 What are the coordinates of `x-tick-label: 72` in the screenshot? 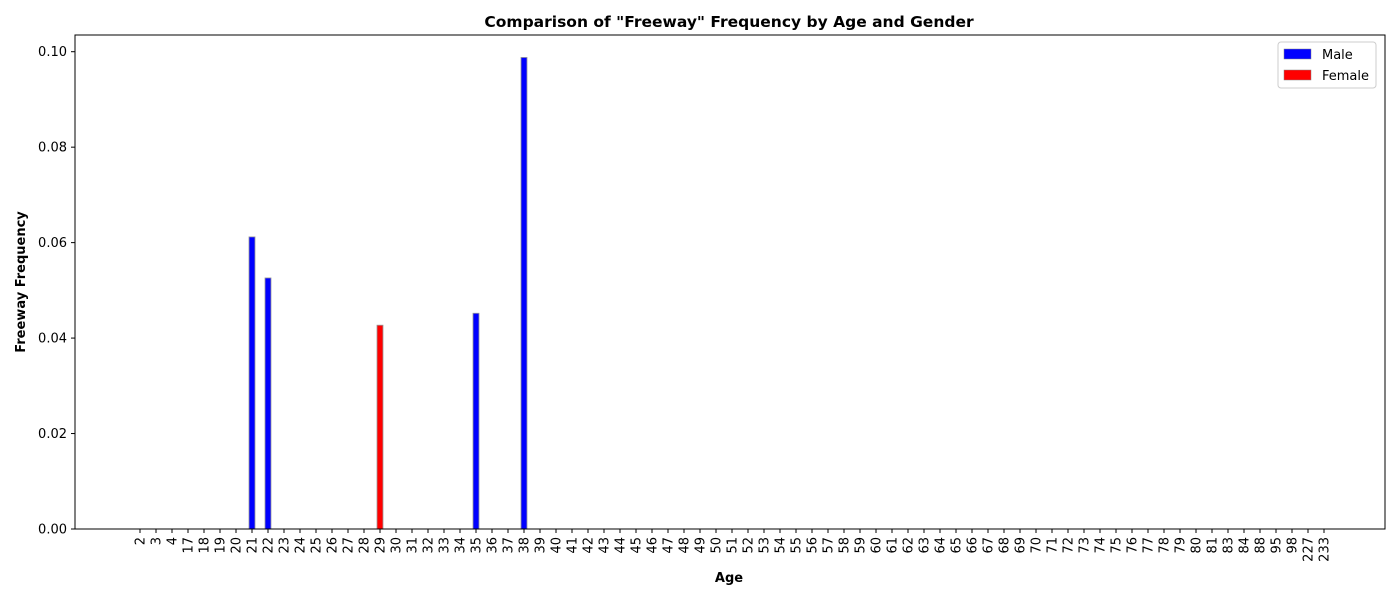 It's located at (1069, 545).